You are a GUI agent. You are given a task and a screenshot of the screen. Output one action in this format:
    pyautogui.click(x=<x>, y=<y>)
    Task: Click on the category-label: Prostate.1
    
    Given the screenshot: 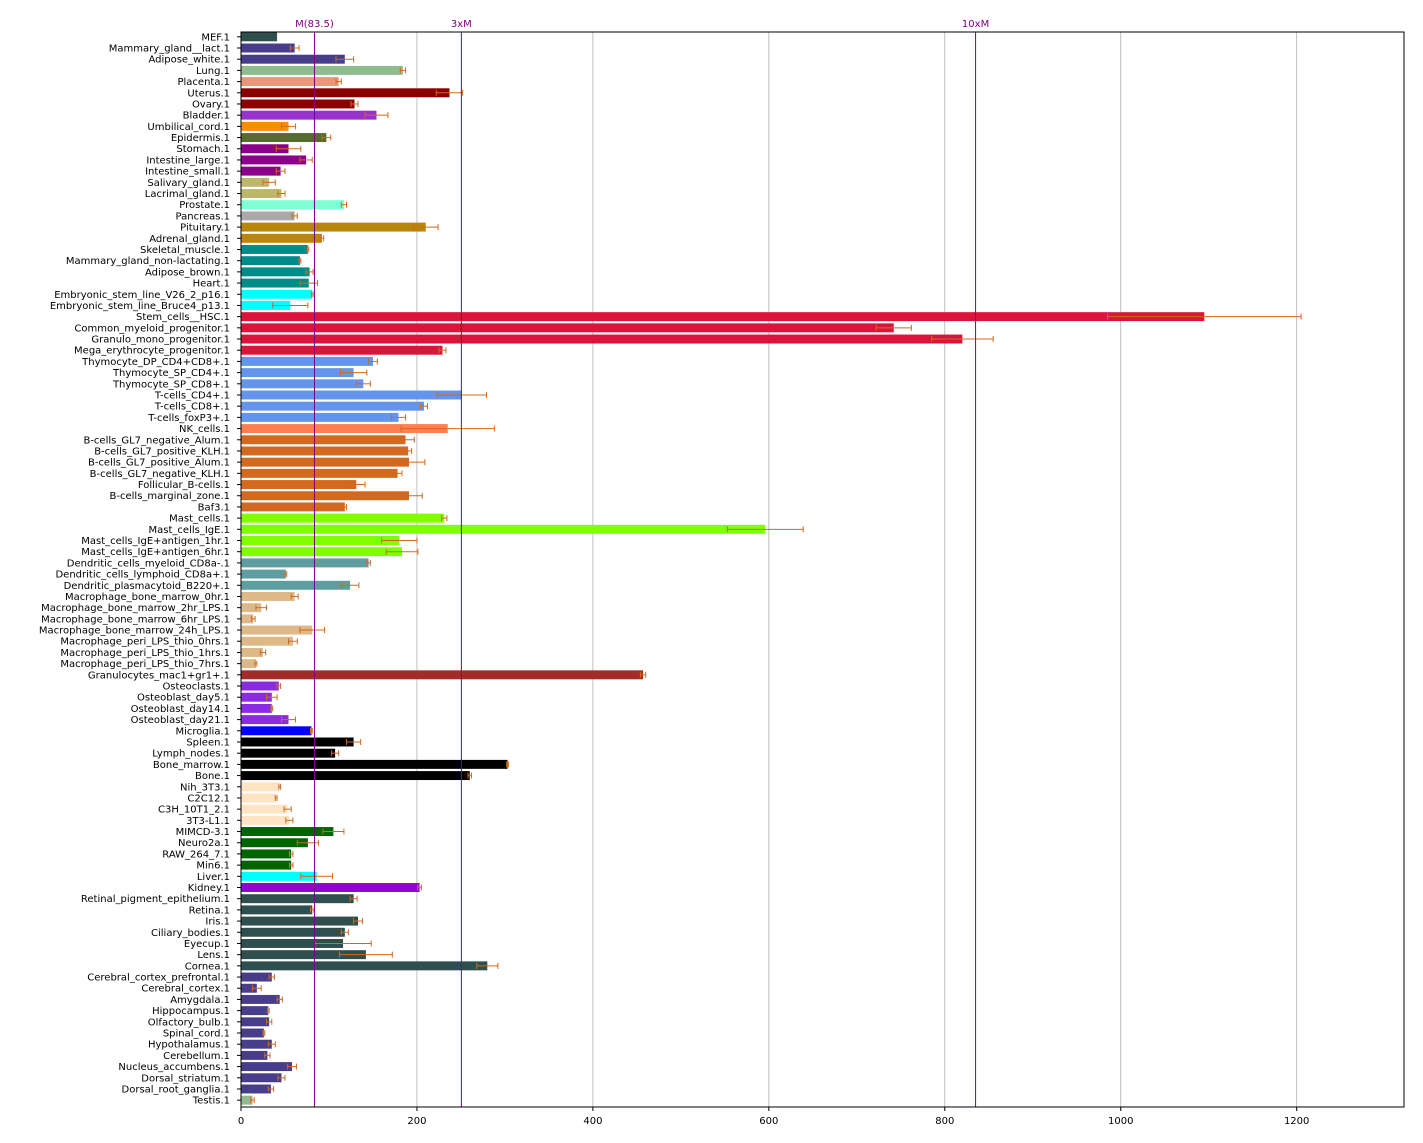 What is the action you would take?
    pyautogui.click(x=204, y=205)
    